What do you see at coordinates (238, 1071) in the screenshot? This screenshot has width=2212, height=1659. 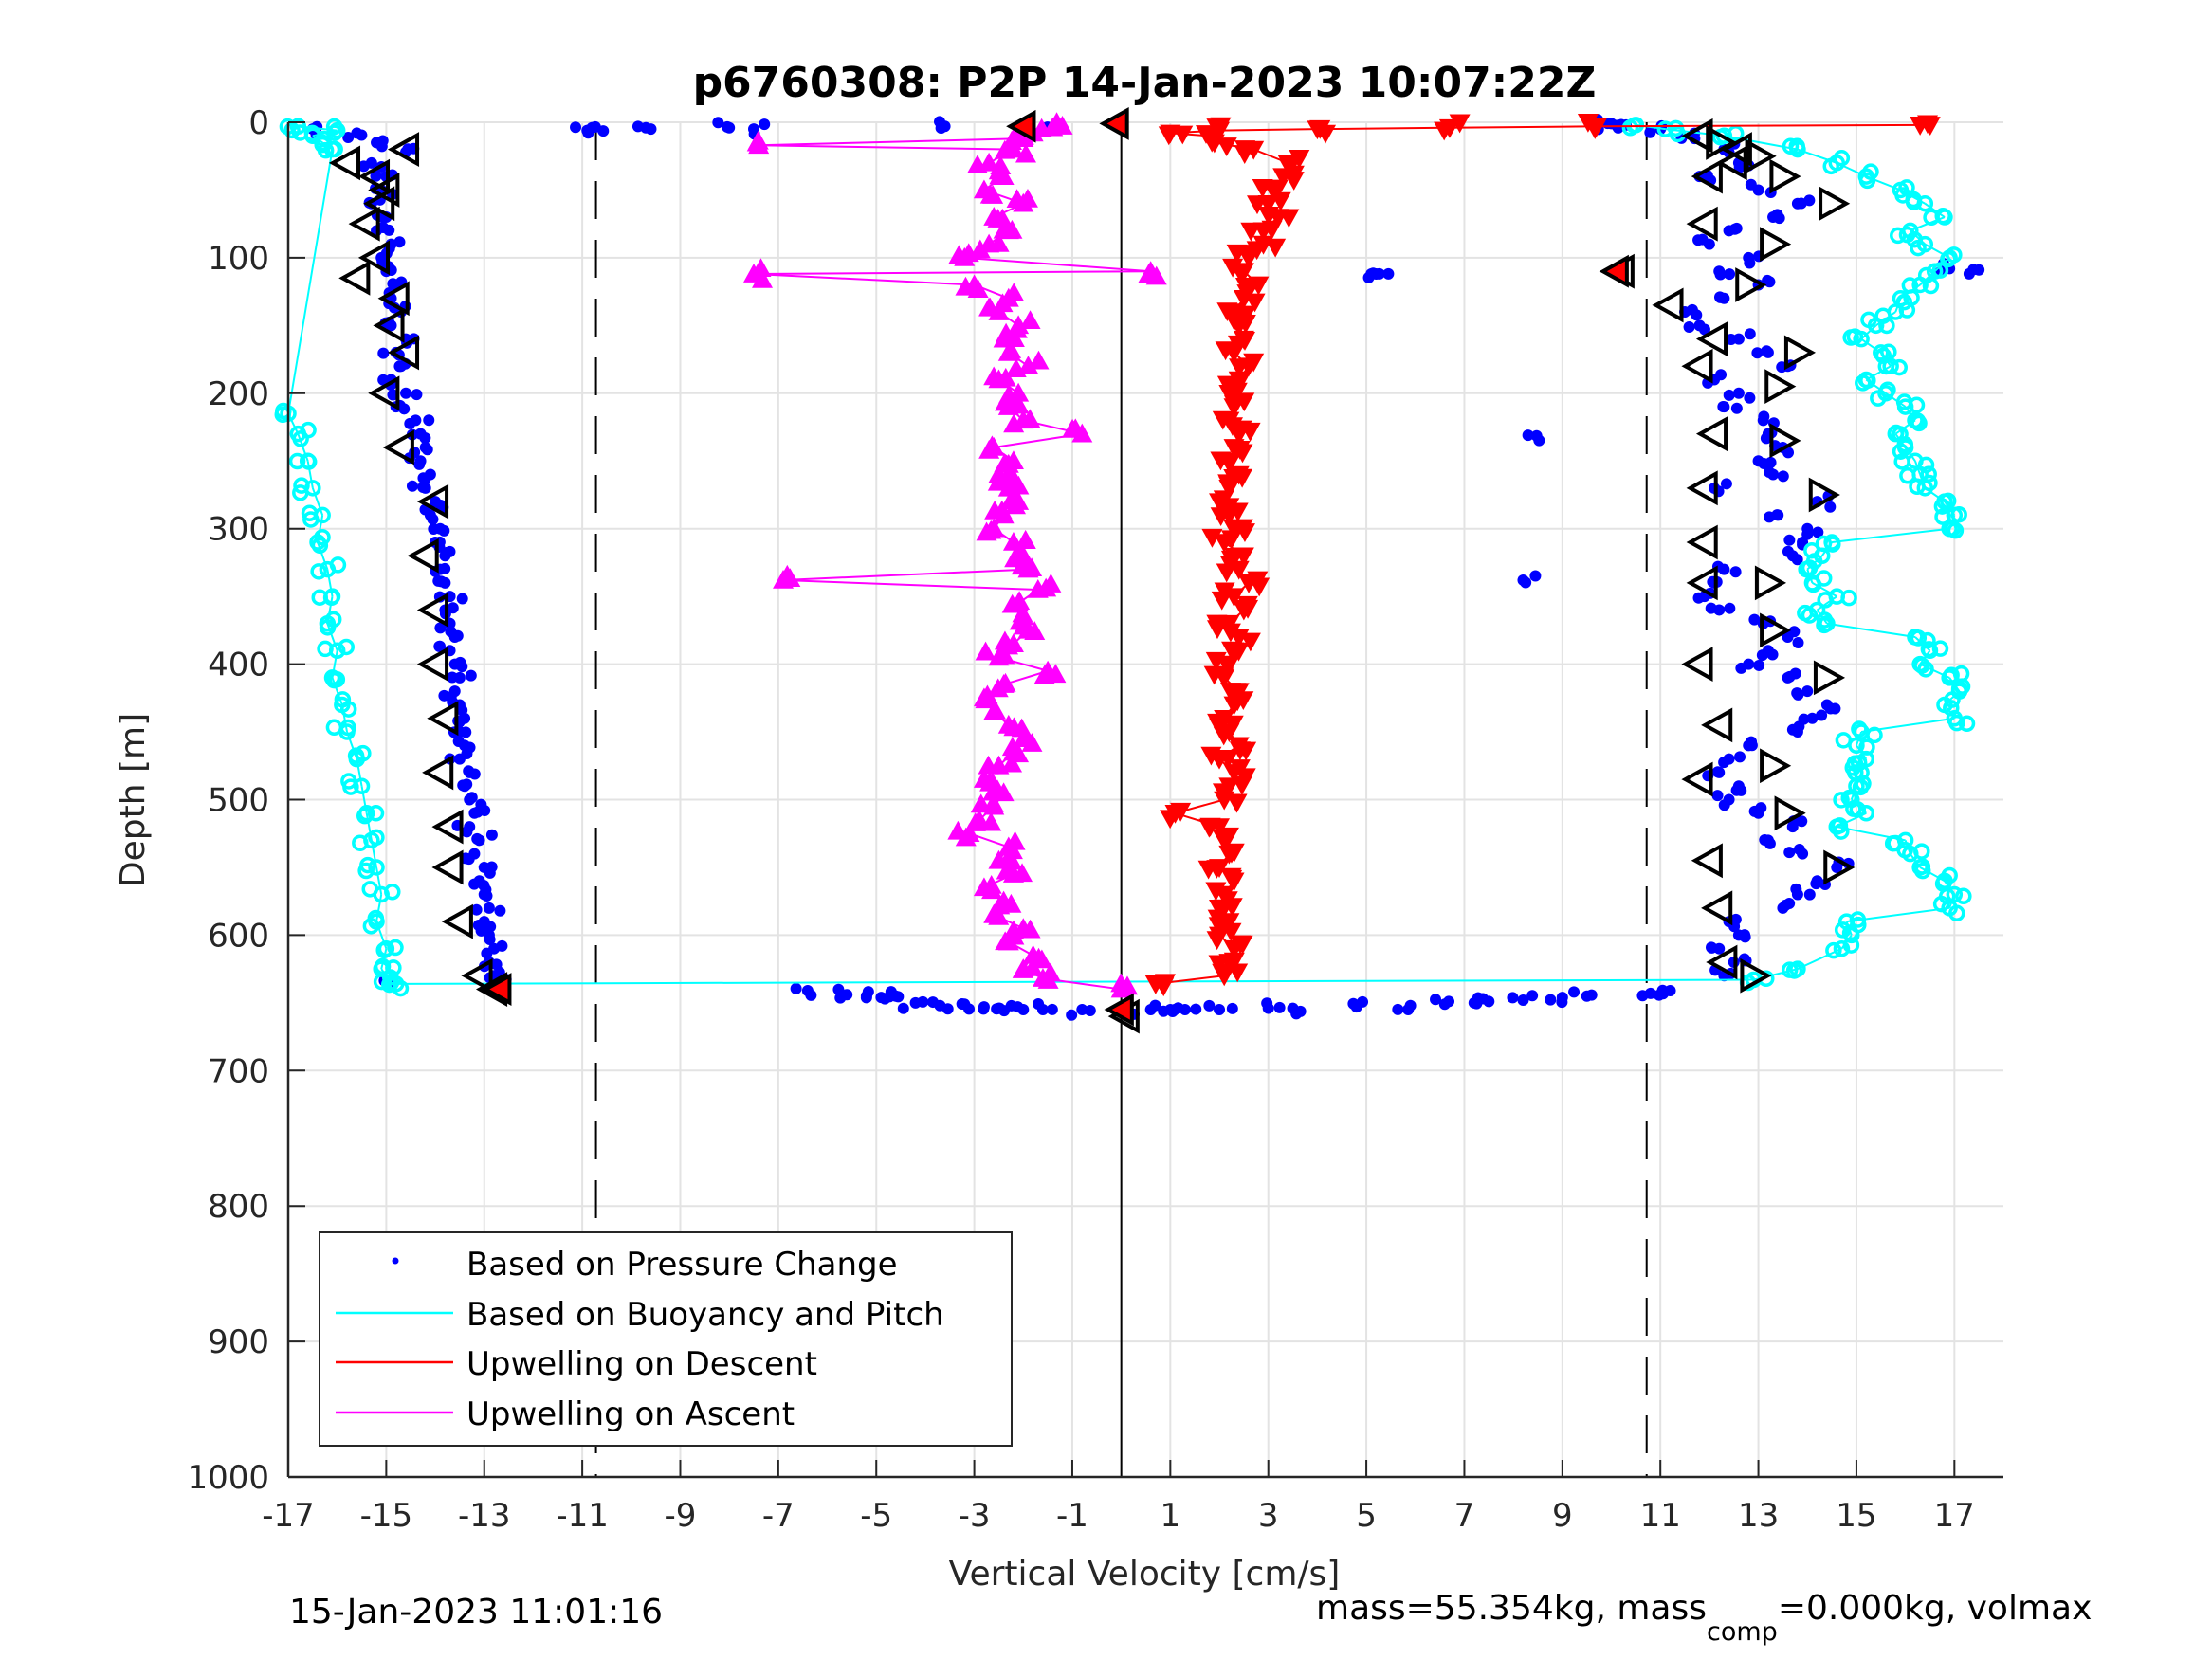 I see `y-tick-label: 700` at bounding box center [238, 1071].